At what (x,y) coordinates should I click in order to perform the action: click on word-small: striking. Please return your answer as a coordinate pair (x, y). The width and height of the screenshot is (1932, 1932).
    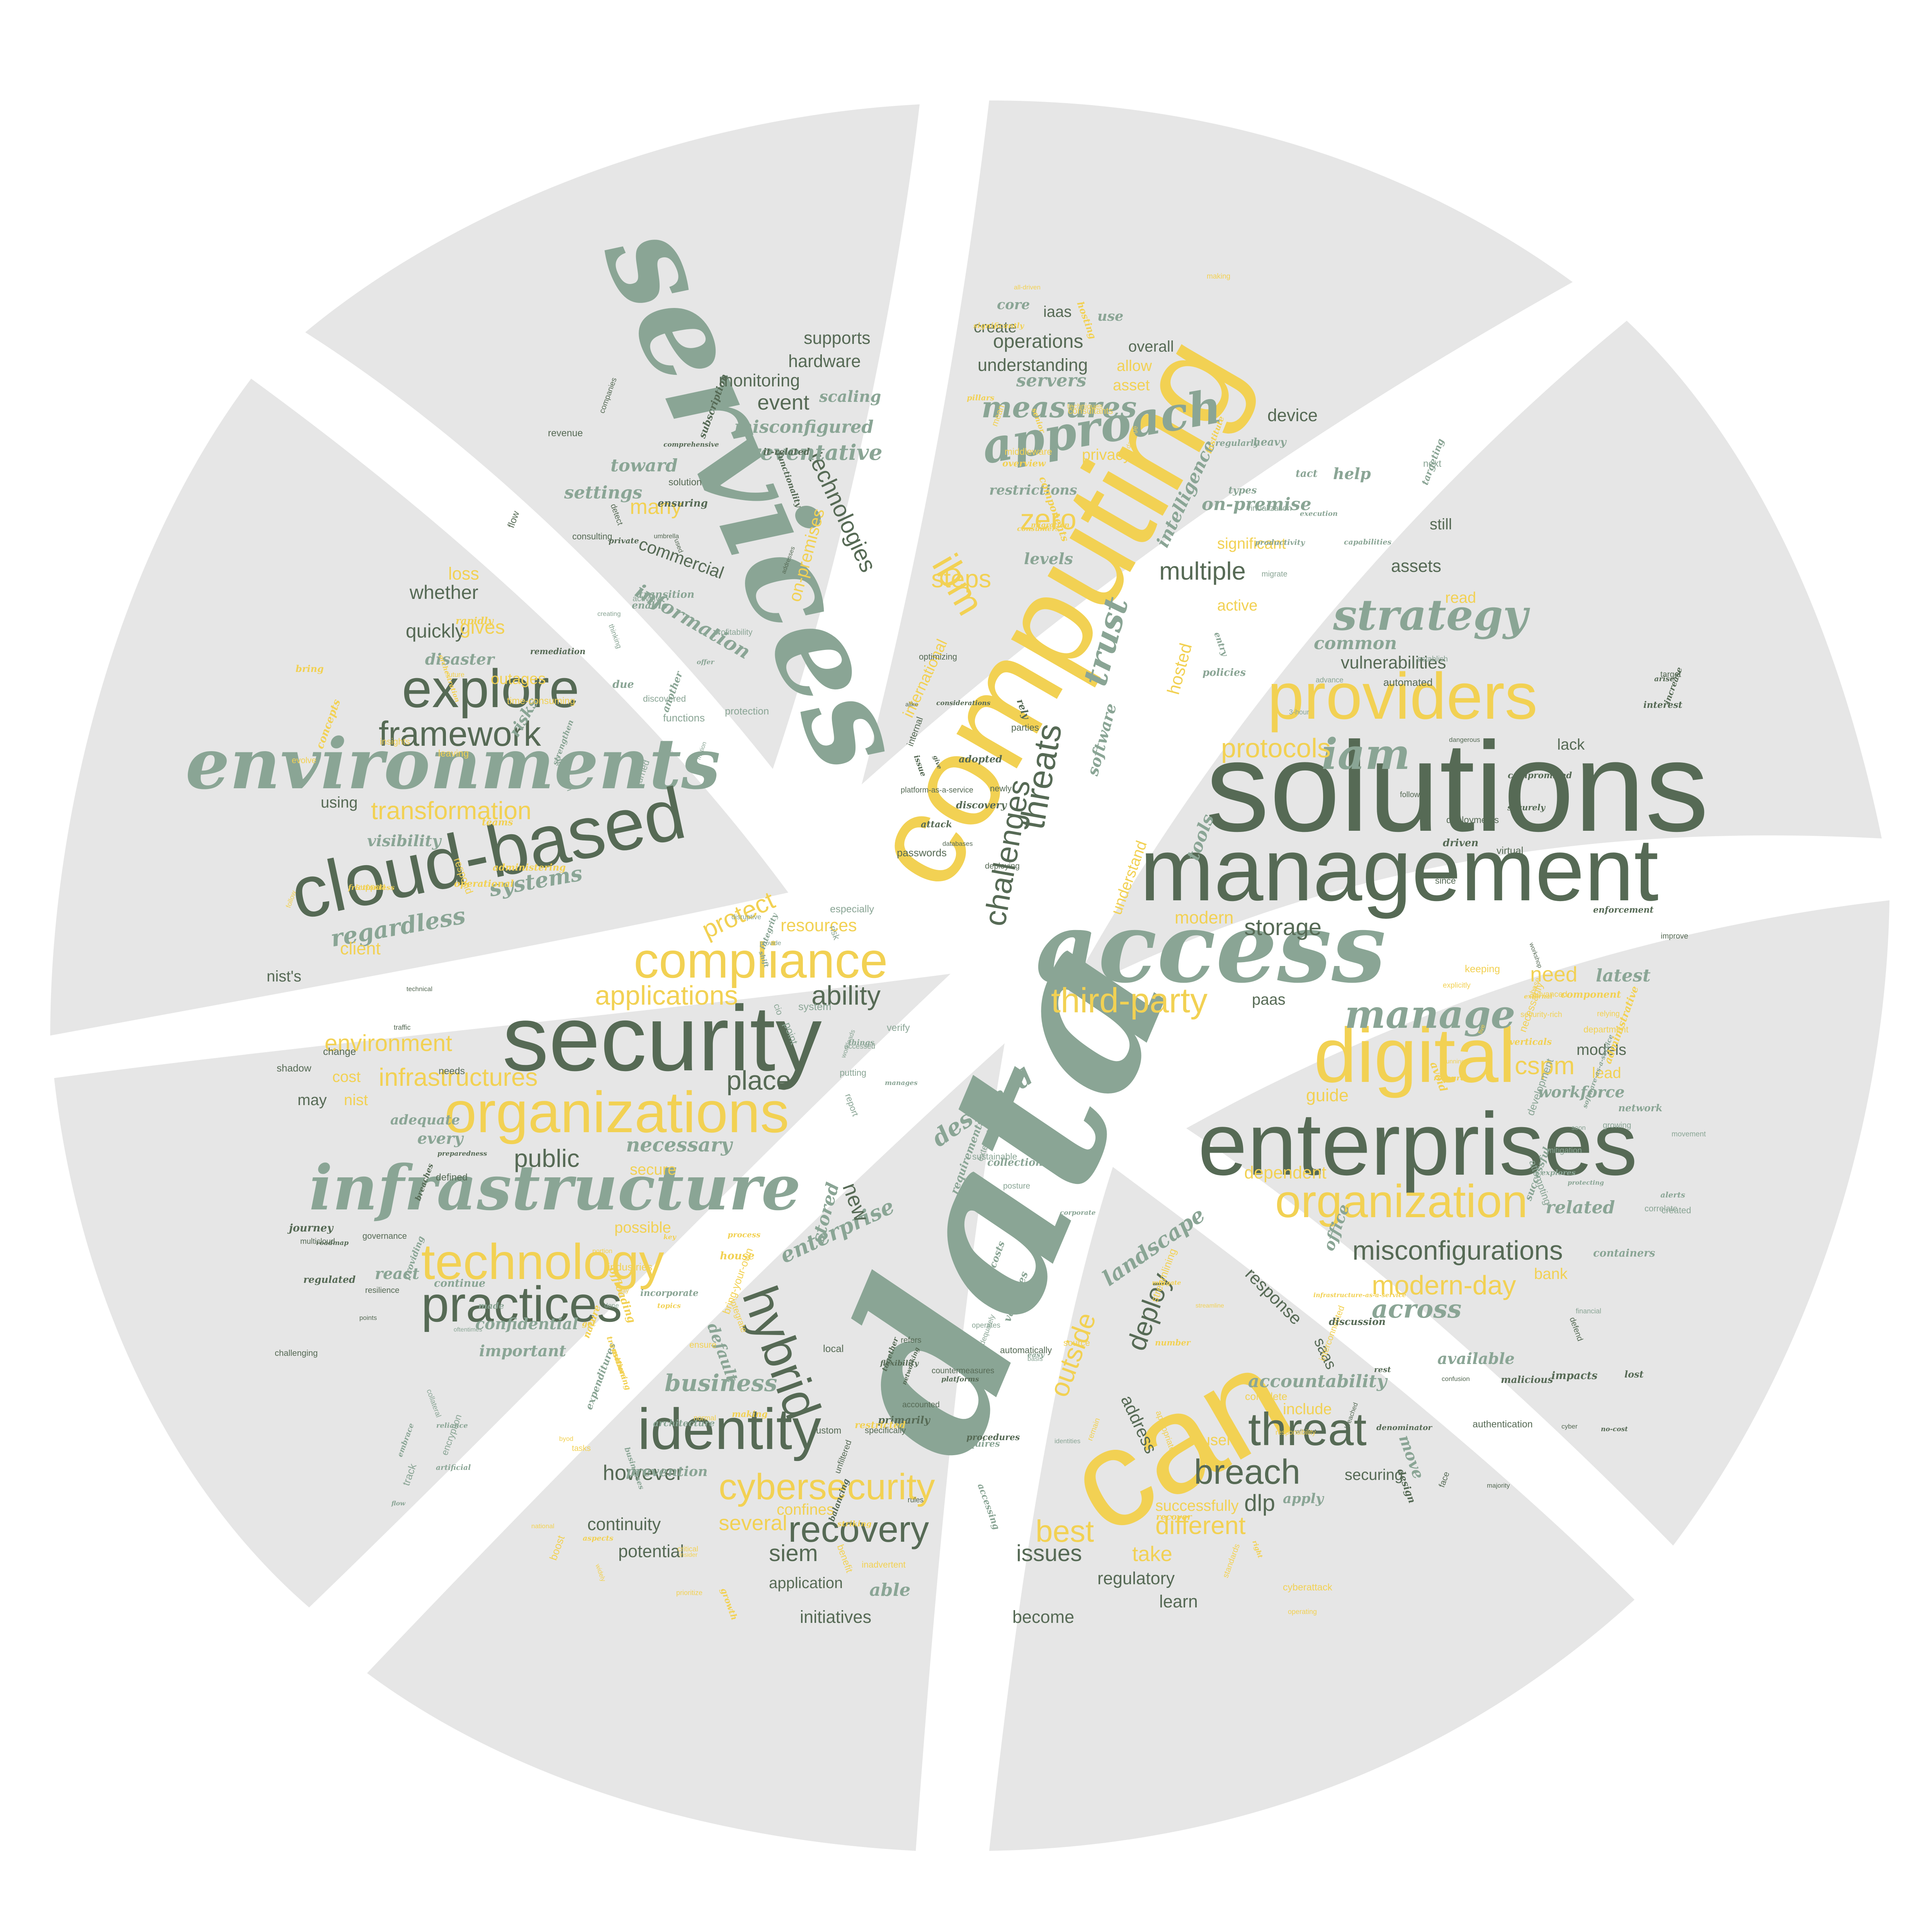
    Looking at the image, I should click on (855, 1524).